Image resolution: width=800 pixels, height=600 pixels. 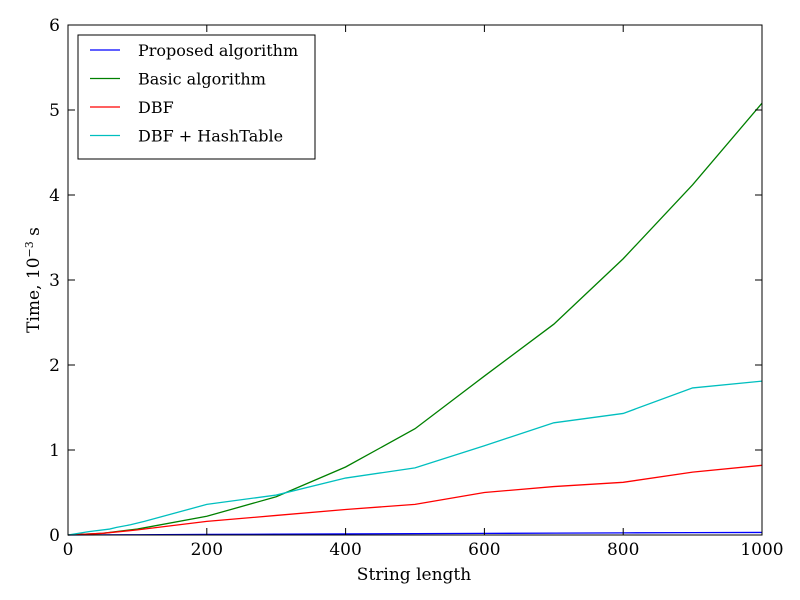 What do you see at coordinates (54, 26) in the screenshot?
I see `y-tick-label: 6` at bounding box center [54, 26].